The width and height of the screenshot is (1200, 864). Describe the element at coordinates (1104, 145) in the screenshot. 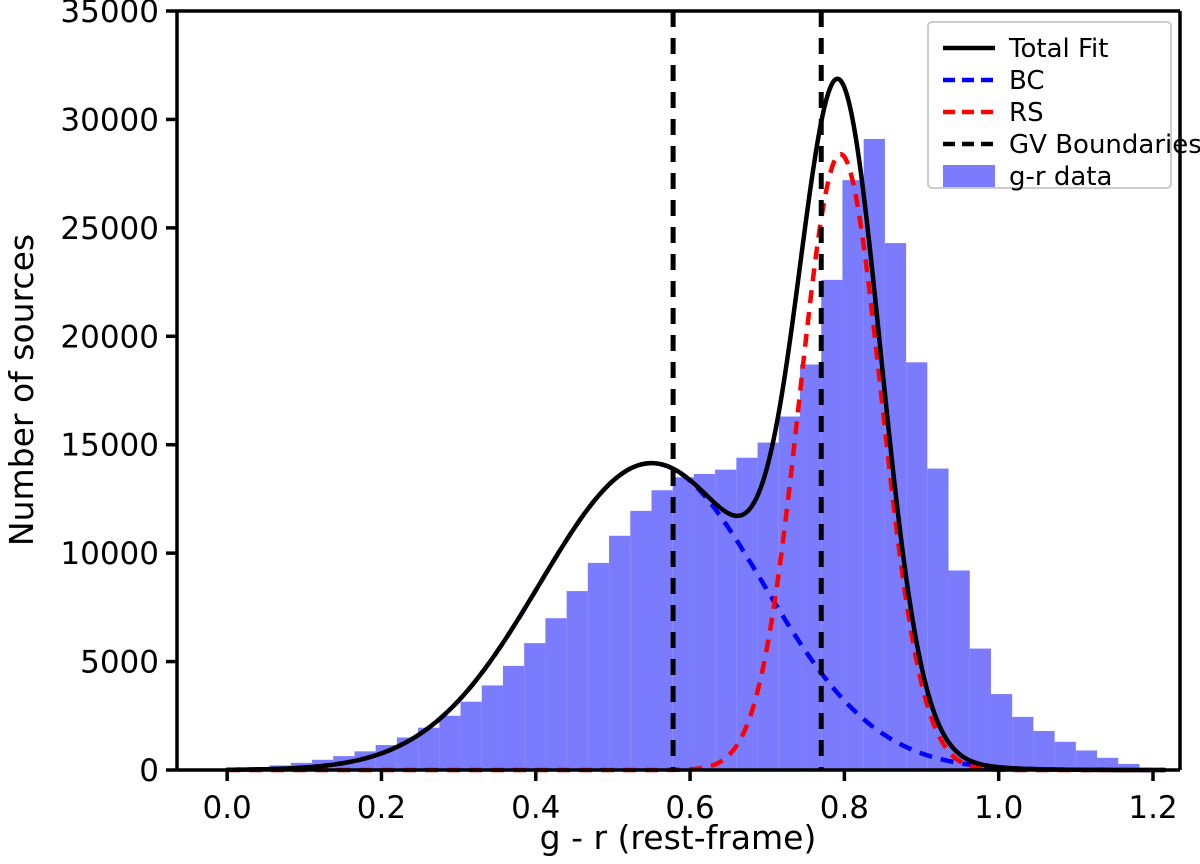

I see `legend-label: GV Boundaries` at that location.